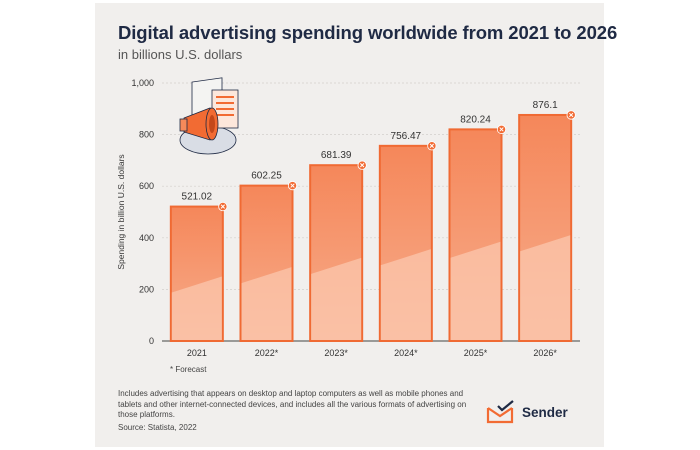 The height and width of the screenshot is (450, 700). I want to click on y-tick-label: 200, so click(146, 289).